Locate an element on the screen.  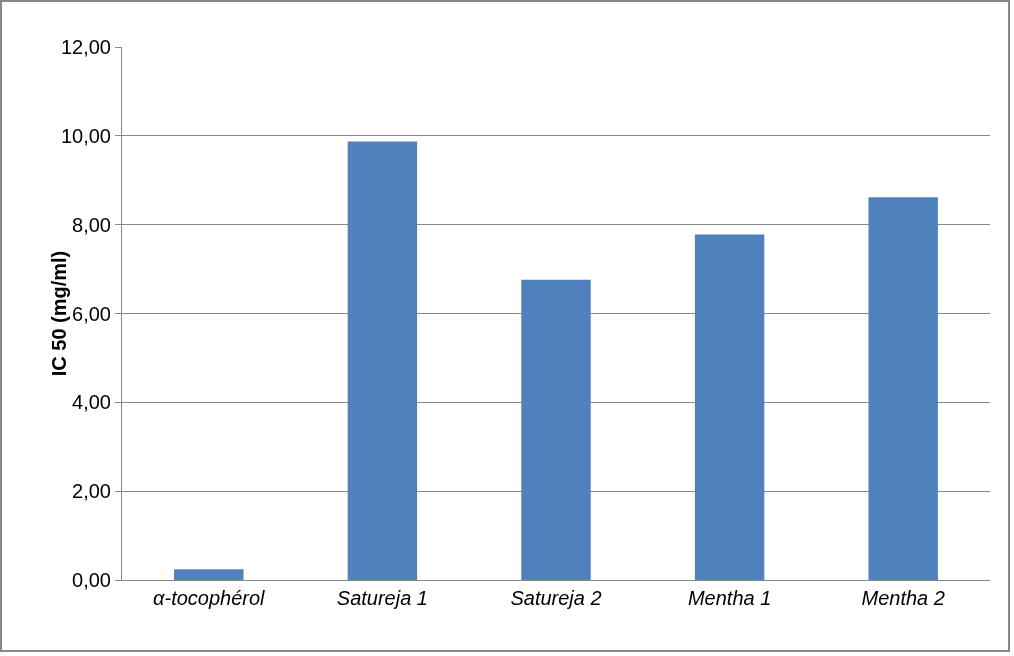
y-tick-label: 12,00 is located at coordinates (85, 47).